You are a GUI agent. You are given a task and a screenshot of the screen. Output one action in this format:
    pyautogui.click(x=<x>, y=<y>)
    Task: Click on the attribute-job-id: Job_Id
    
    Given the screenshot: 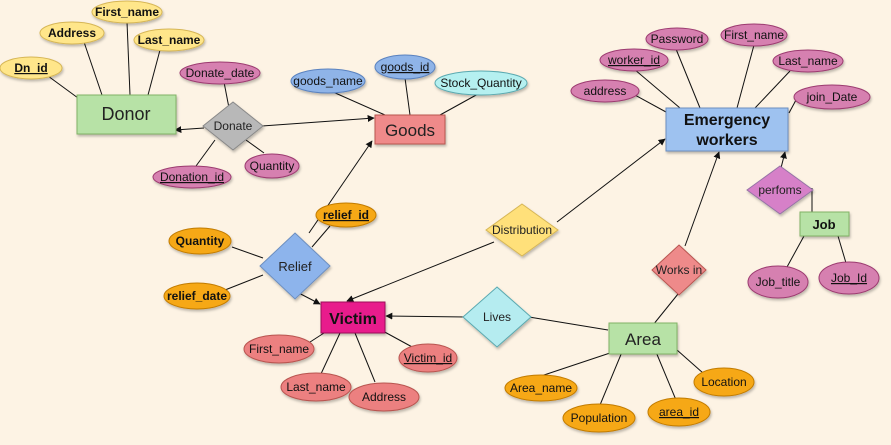 What is the action you would take?
    pyautogui.click(x=849, y=278)
    